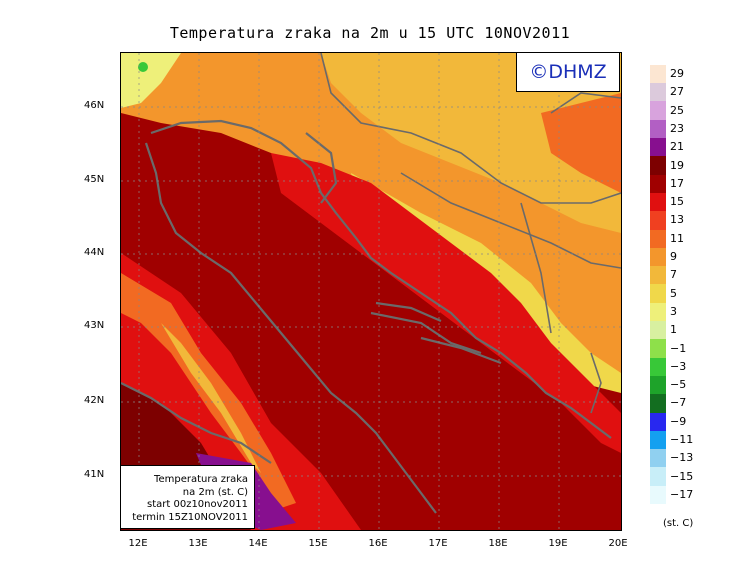  What do you see at coordinates (94, 105) in the screenshot?
I see `lat-label: 46N` at bounding box center [94, 105].